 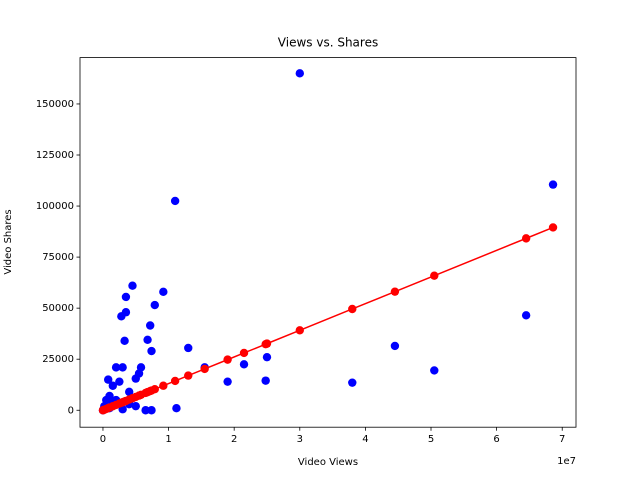 What do you see at coordinates (8, 241) in the screenshot?
I see `y-axis-label: Video Shares` at bounding box center [8, 241].